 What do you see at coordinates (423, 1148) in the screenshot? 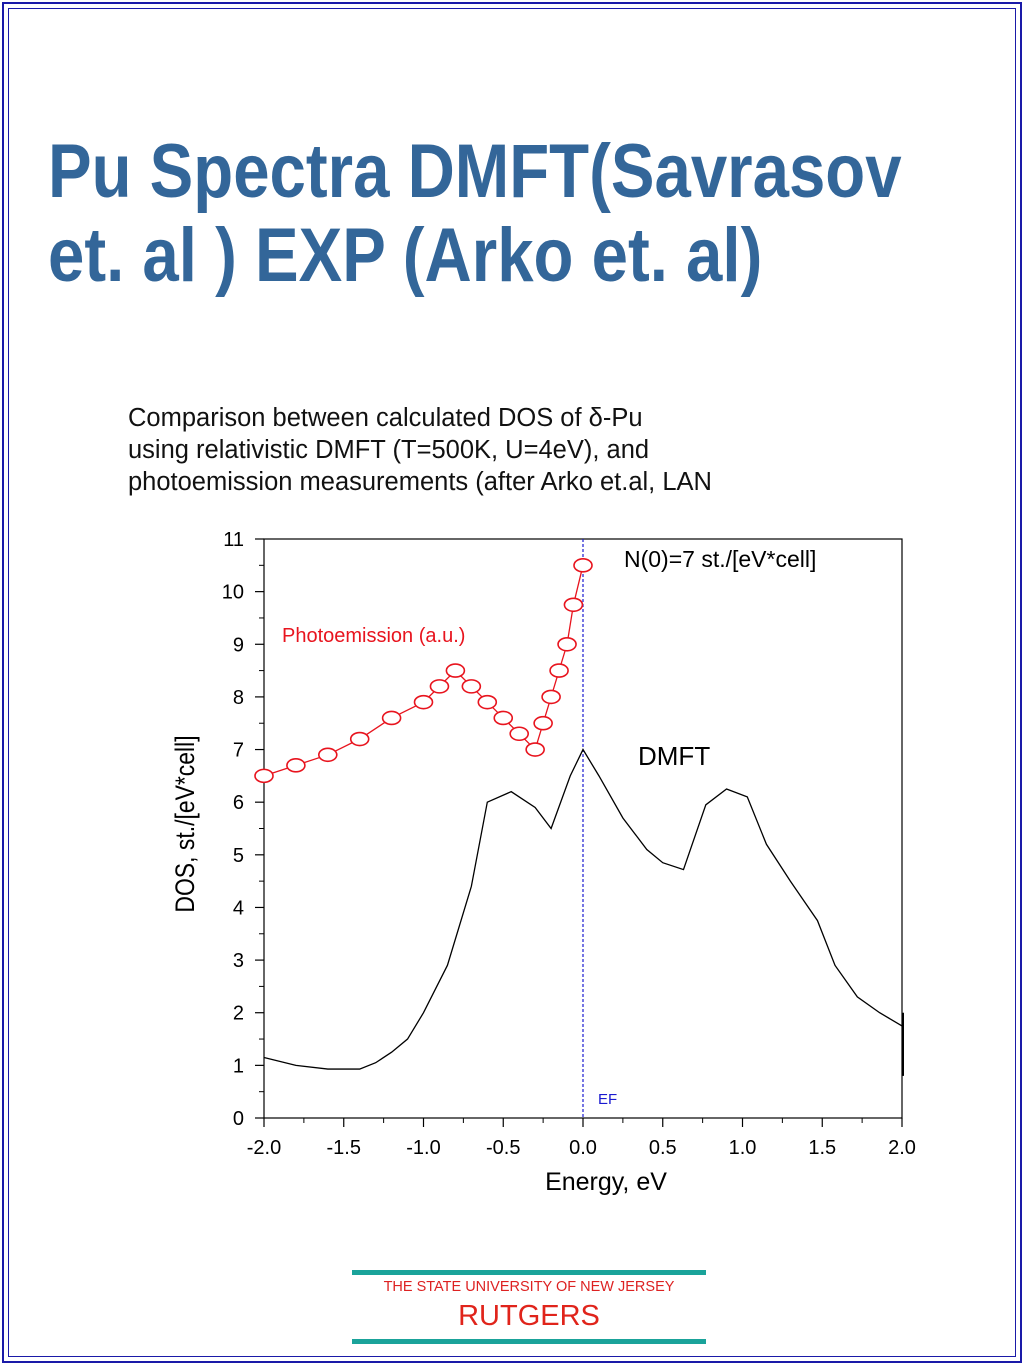
I see `x-tick-label--1.0: -1.0` at bounding box center [423, 1148].